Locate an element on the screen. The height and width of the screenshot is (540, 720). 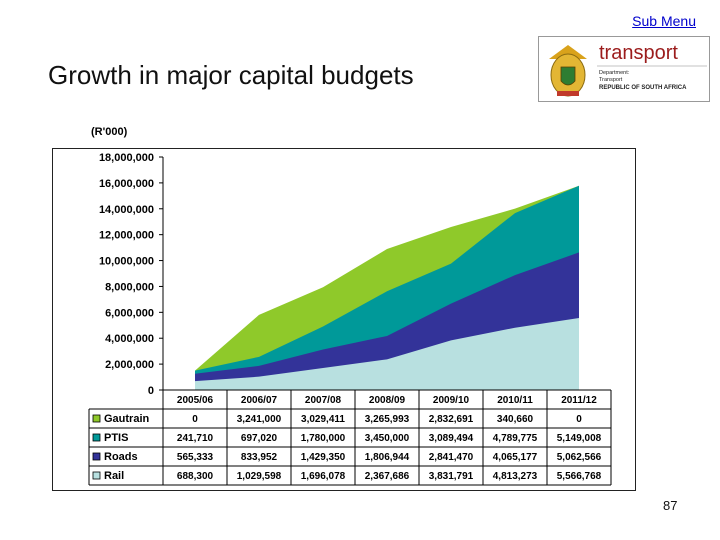
data-label: 340,660 is located at coordinates (515, 419).